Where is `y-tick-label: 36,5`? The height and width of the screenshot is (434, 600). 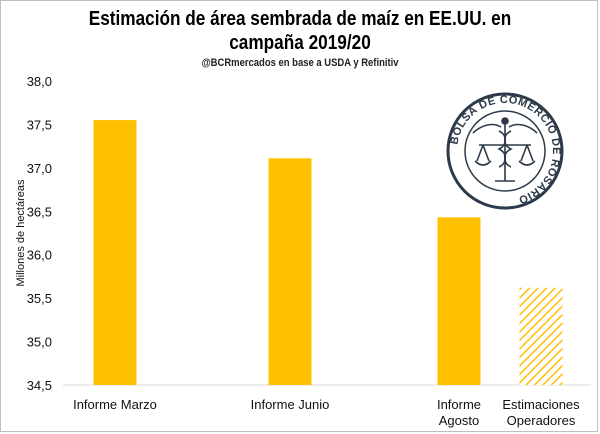
y-tick-label: 36,5 is located at coordinates (39, 211).